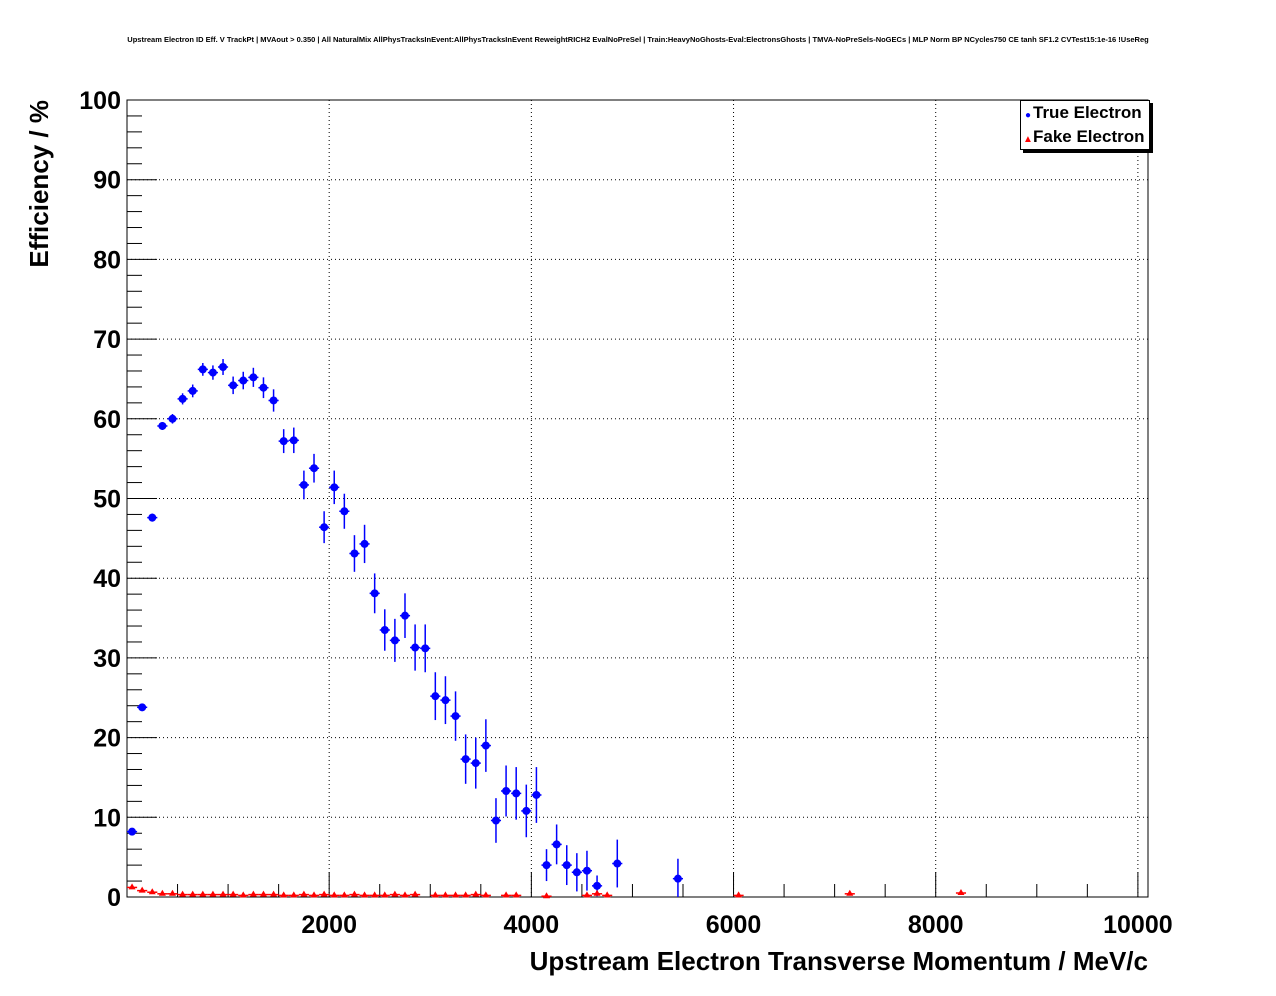 Image resolution: width=1276 pixels, height=996 pixels. What do you see at coordinates (107, 260) in the screenshot?
I see `y-tick-label: 80` at bounding box center [107, 260].